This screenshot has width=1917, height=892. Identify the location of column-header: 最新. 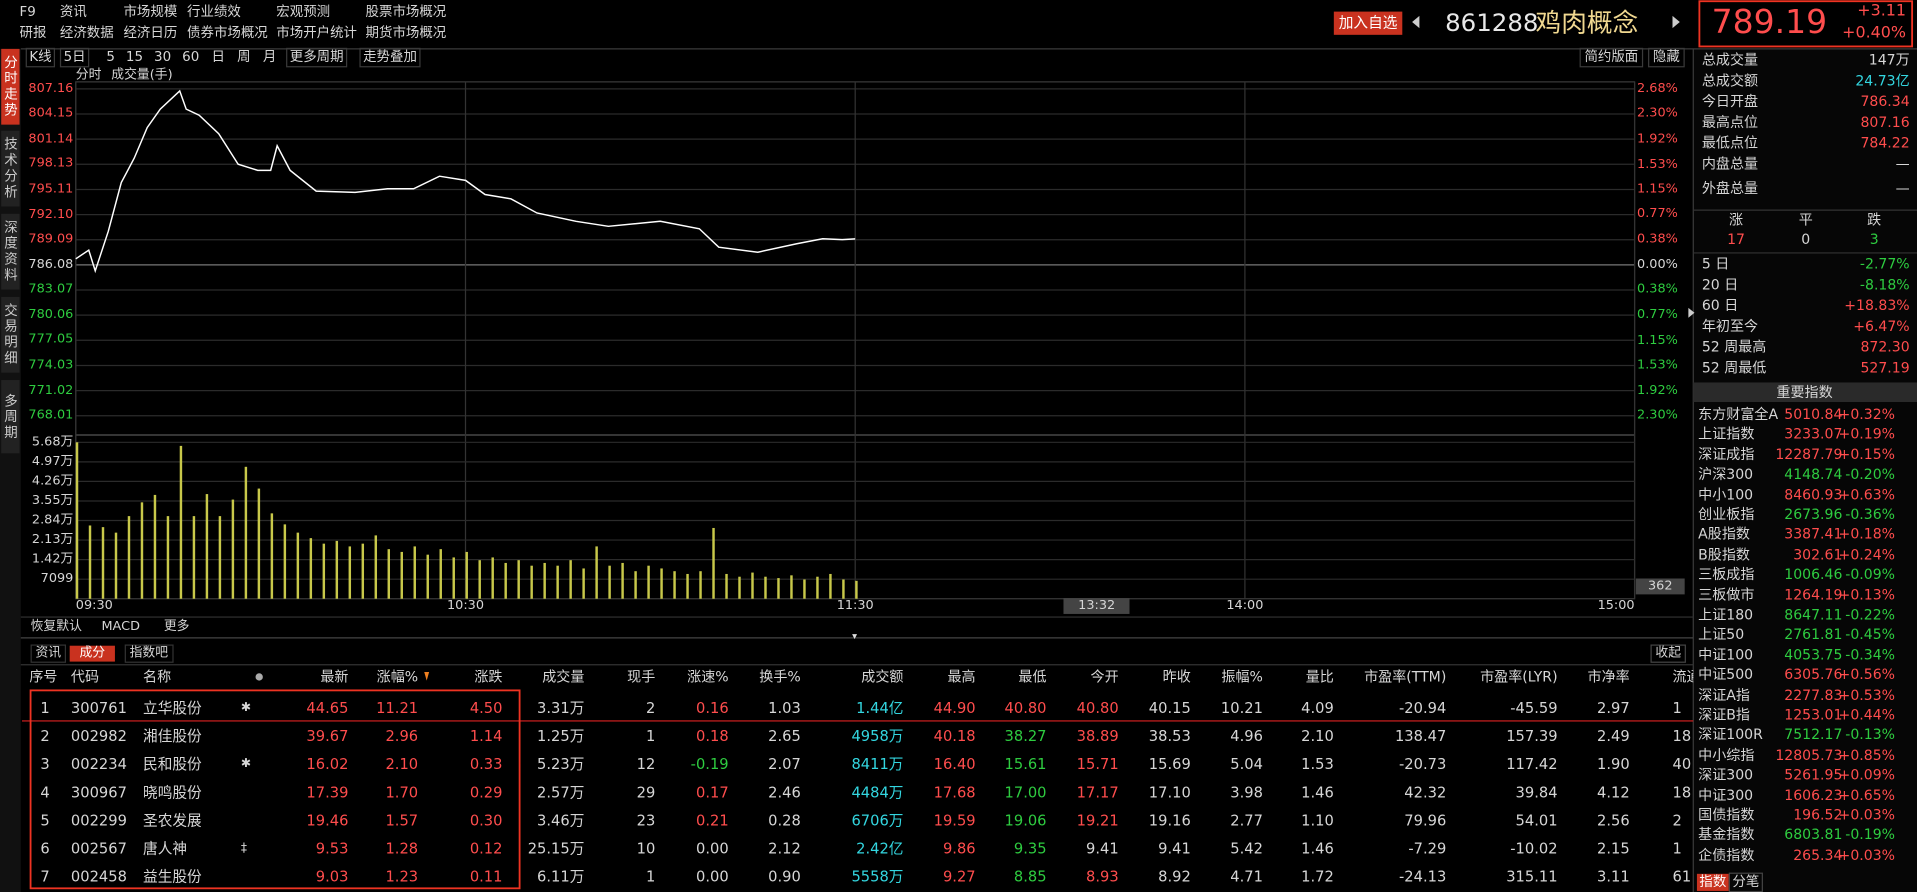
(334, 677).